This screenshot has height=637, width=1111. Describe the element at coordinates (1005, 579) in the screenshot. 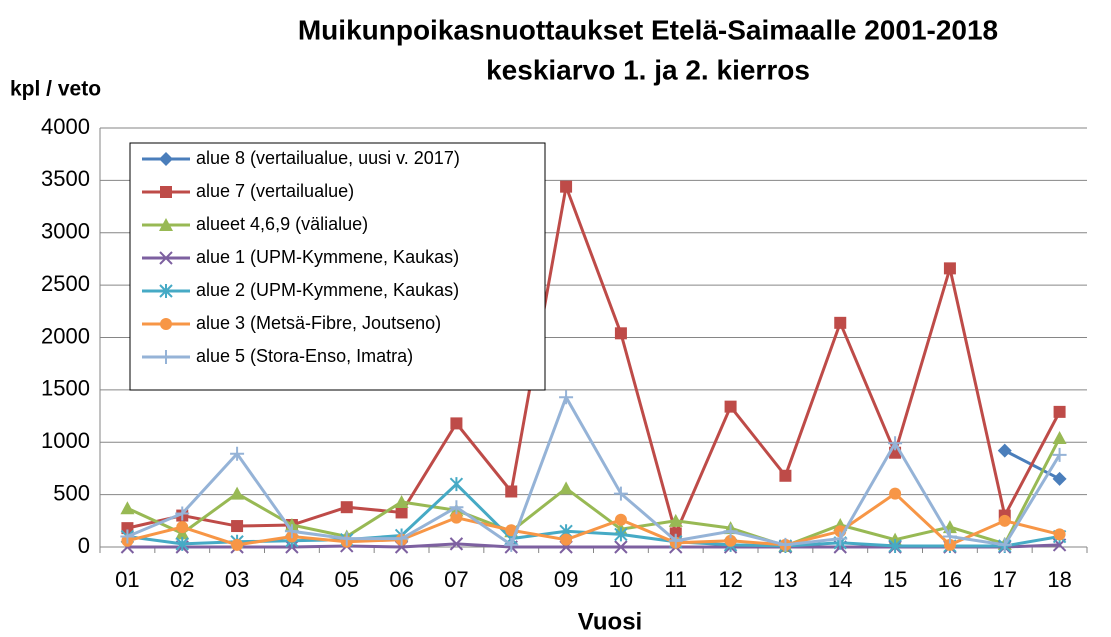

I see `x-tick-label: 17` at that location.